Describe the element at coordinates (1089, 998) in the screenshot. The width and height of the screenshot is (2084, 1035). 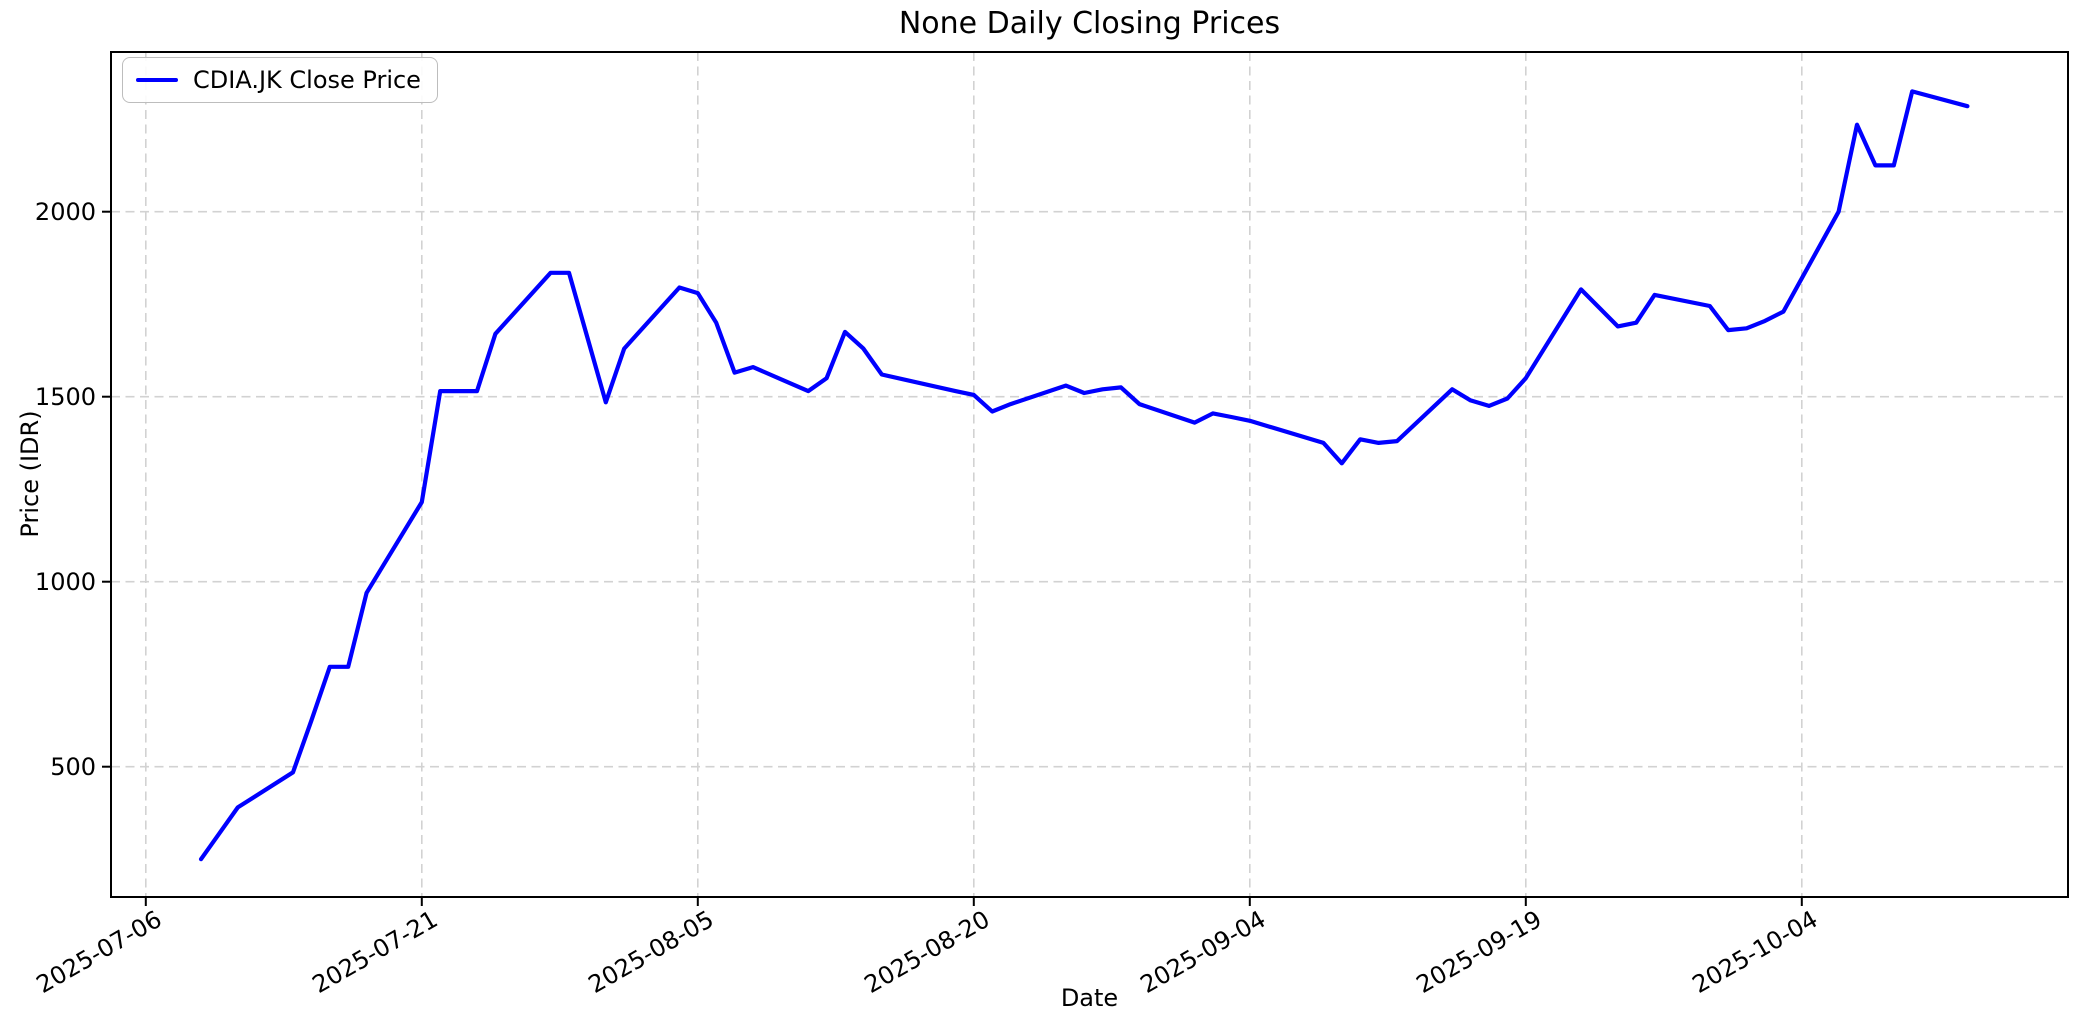
I see `x-axis-label: Date` at that location.